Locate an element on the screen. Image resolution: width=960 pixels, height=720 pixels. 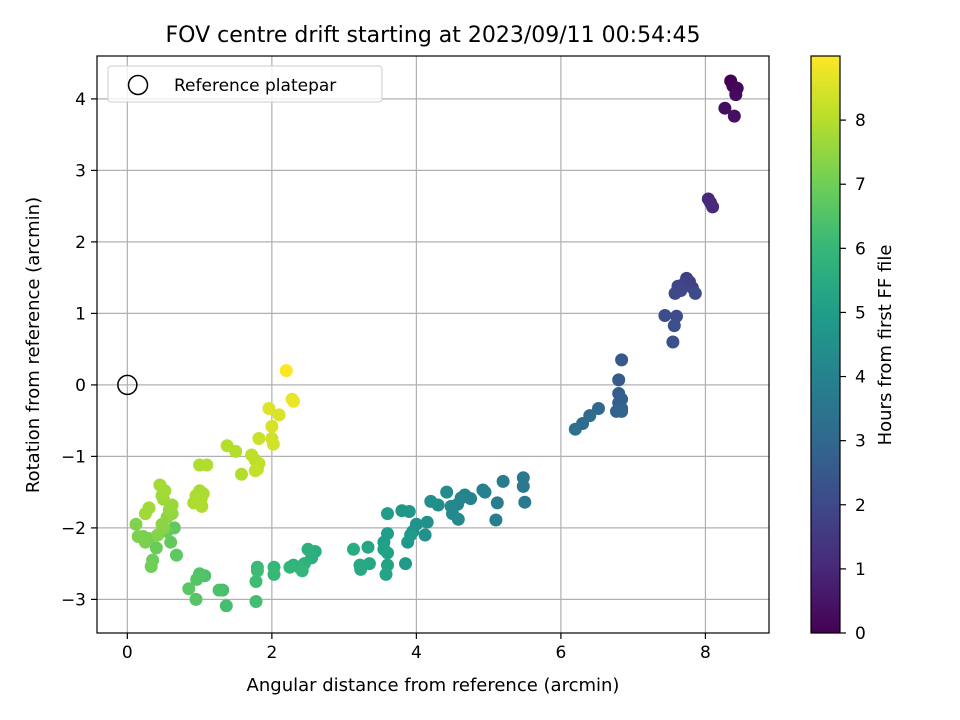
legend-marker is located at coordinates (138, 85).